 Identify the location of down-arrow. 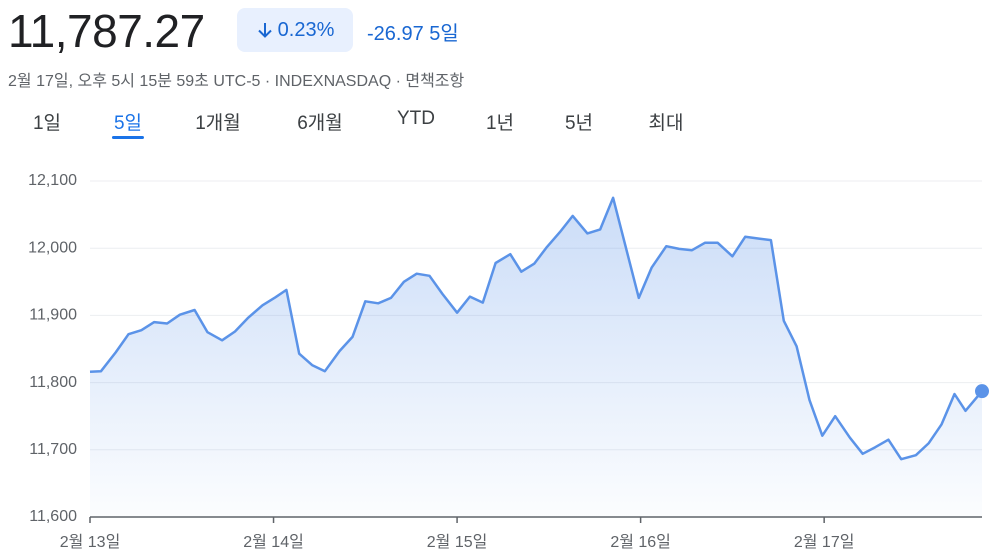
(264, 30).